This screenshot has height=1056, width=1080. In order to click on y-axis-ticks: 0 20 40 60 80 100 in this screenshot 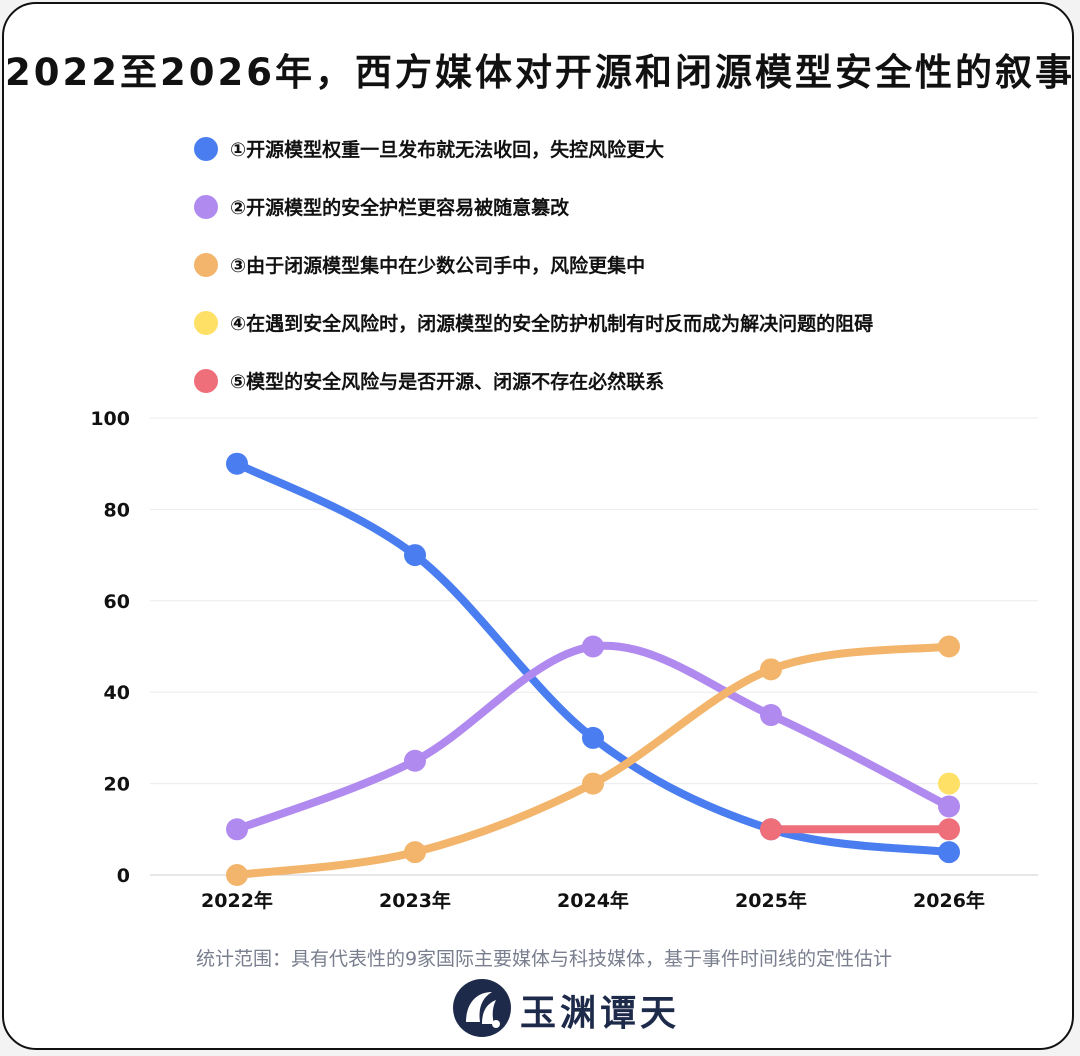, I will do `click(110, 647)`.